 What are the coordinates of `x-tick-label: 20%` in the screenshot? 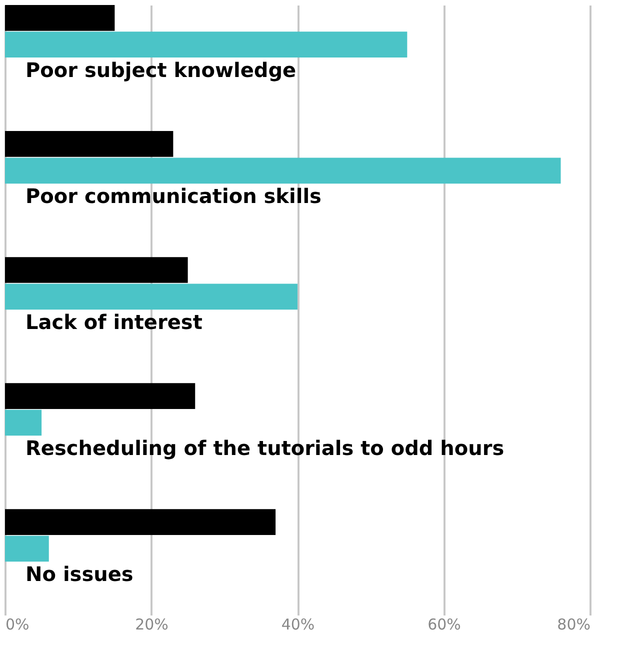 It's located at (151, 625).